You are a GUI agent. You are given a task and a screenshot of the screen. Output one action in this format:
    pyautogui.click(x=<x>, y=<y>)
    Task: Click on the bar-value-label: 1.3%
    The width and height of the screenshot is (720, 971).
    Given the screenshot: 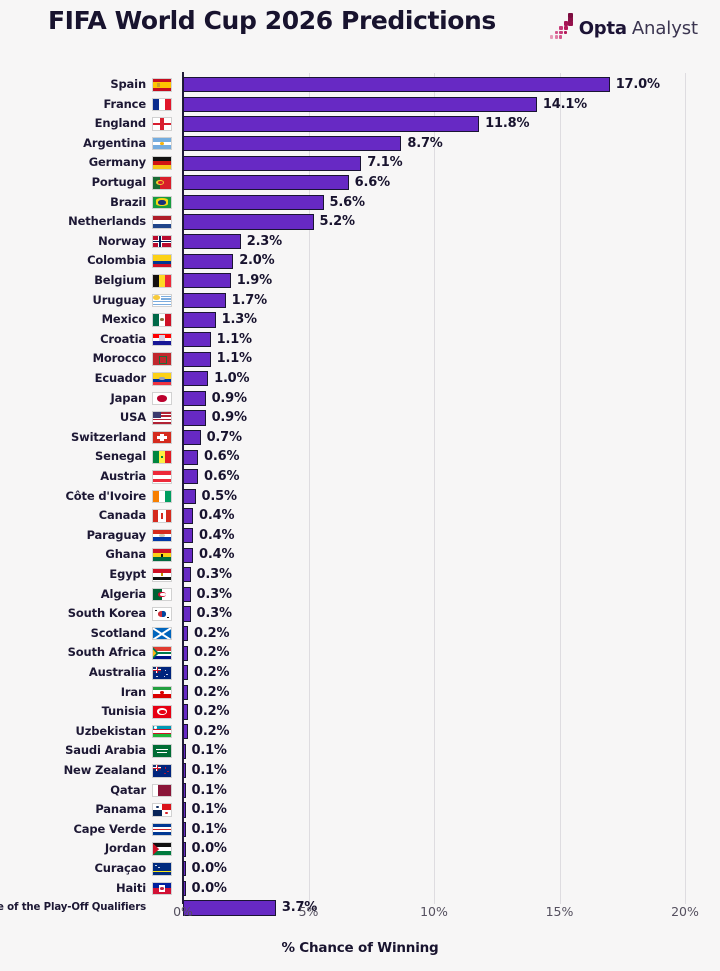 What is the action you would take?
    pyautogui.click(x=239, y=320)
    